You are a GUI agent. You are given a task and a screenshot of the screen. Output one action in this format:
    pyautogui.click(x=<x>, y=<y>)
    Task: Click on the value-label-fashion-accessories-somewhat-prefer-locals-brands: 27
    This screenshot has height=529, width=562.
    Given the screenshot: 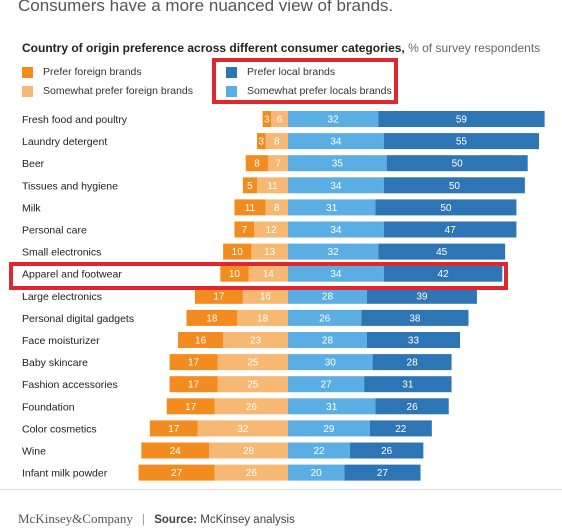 What is the action you would take?
    pyautogui.click(x=327, y=385)
    